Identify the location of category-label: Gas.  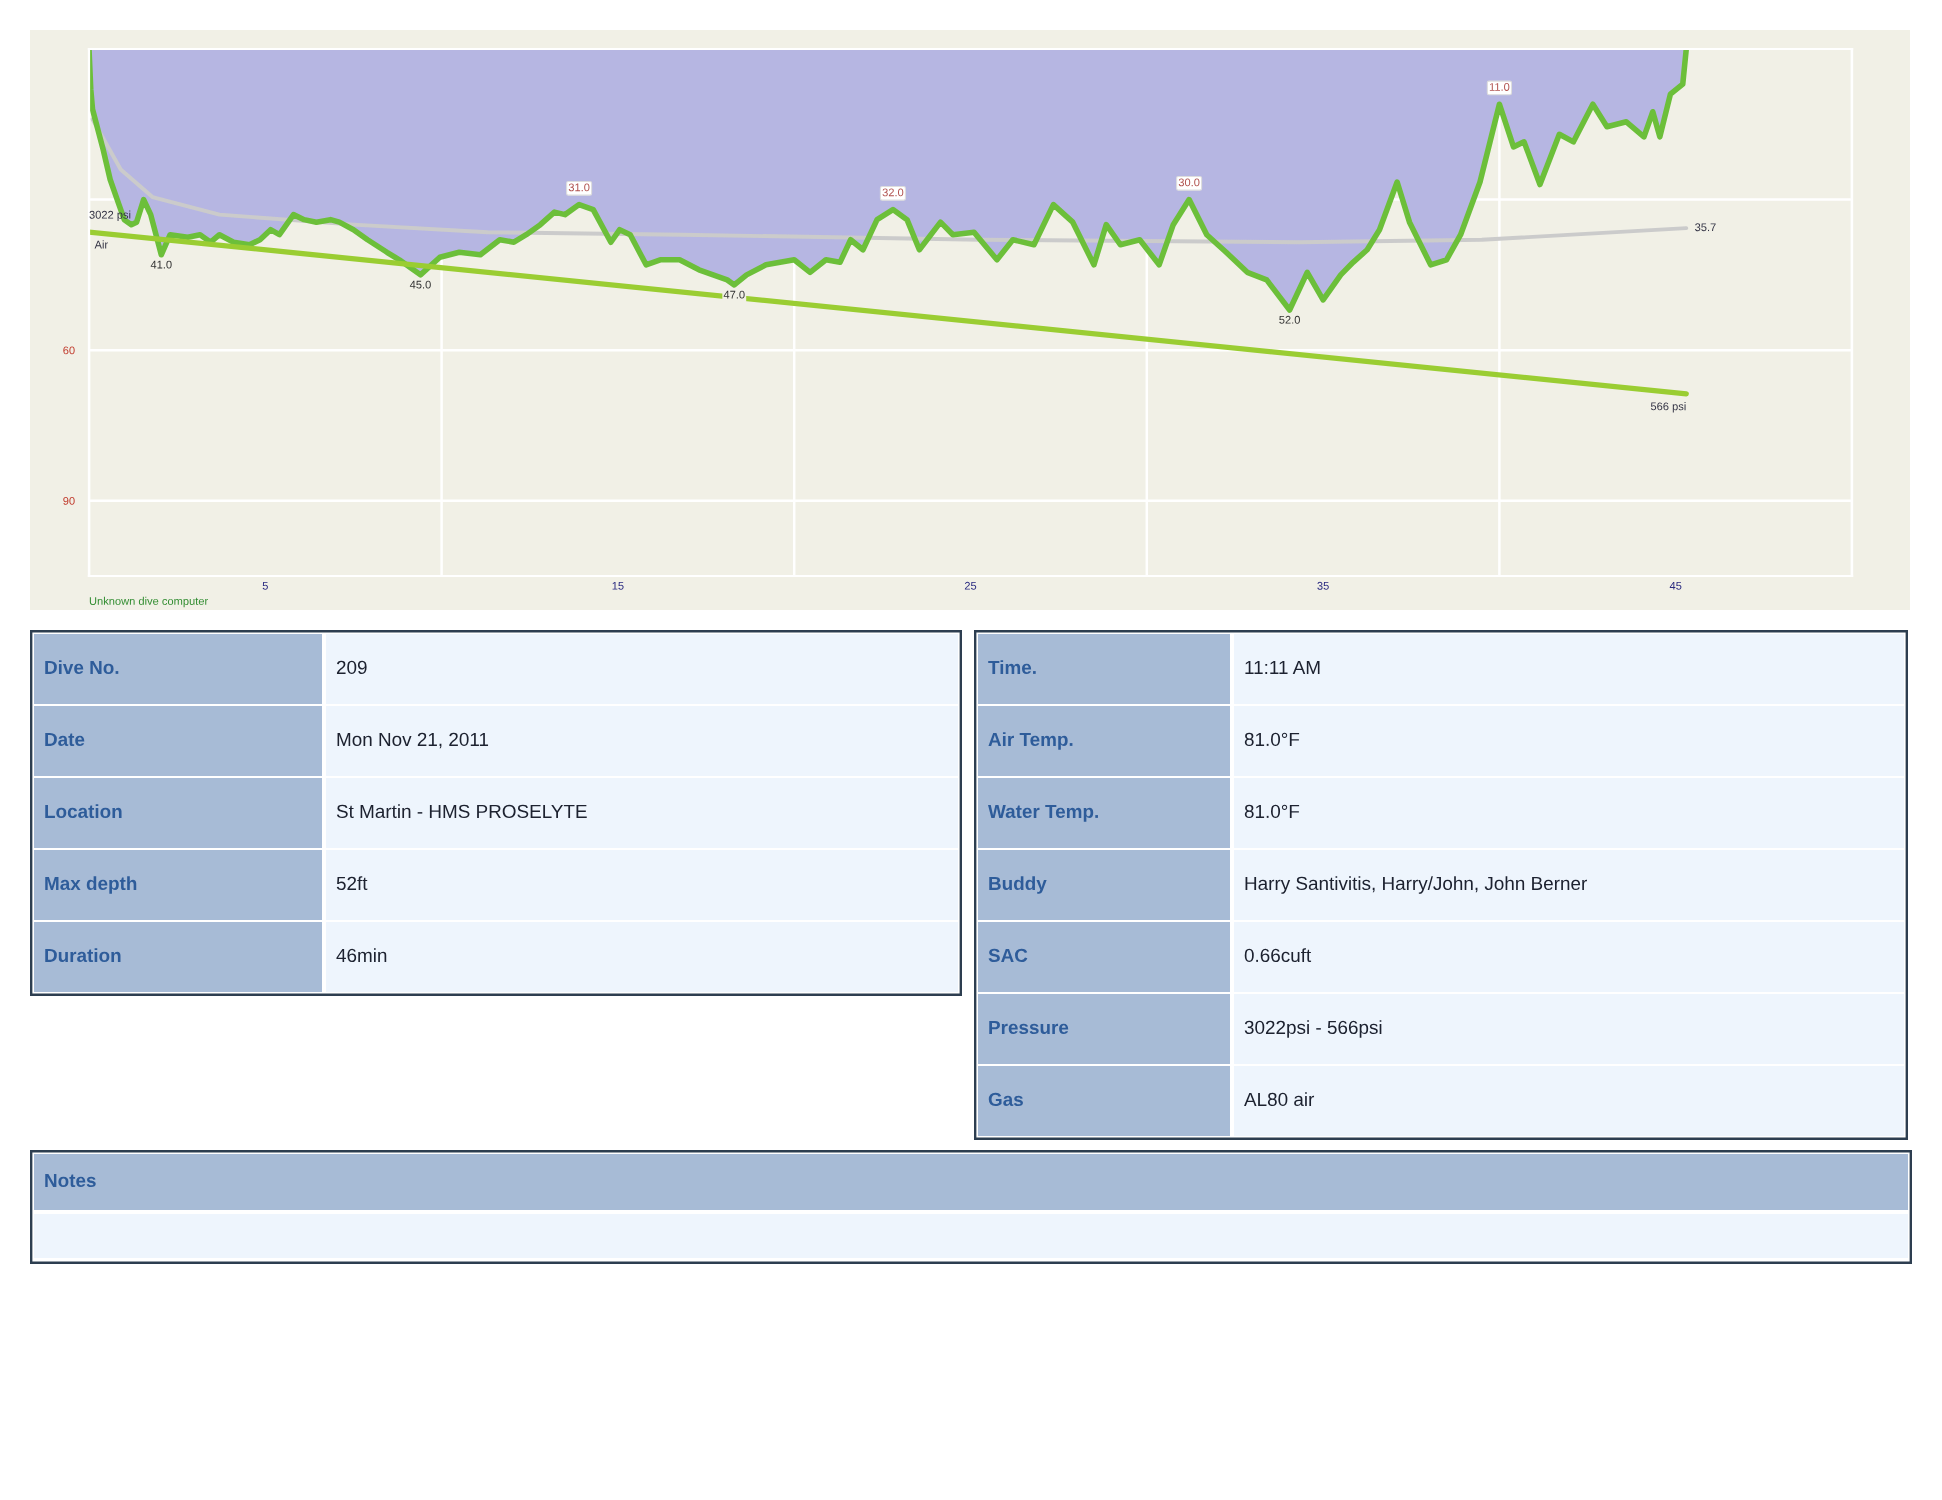
(1005, 1099).